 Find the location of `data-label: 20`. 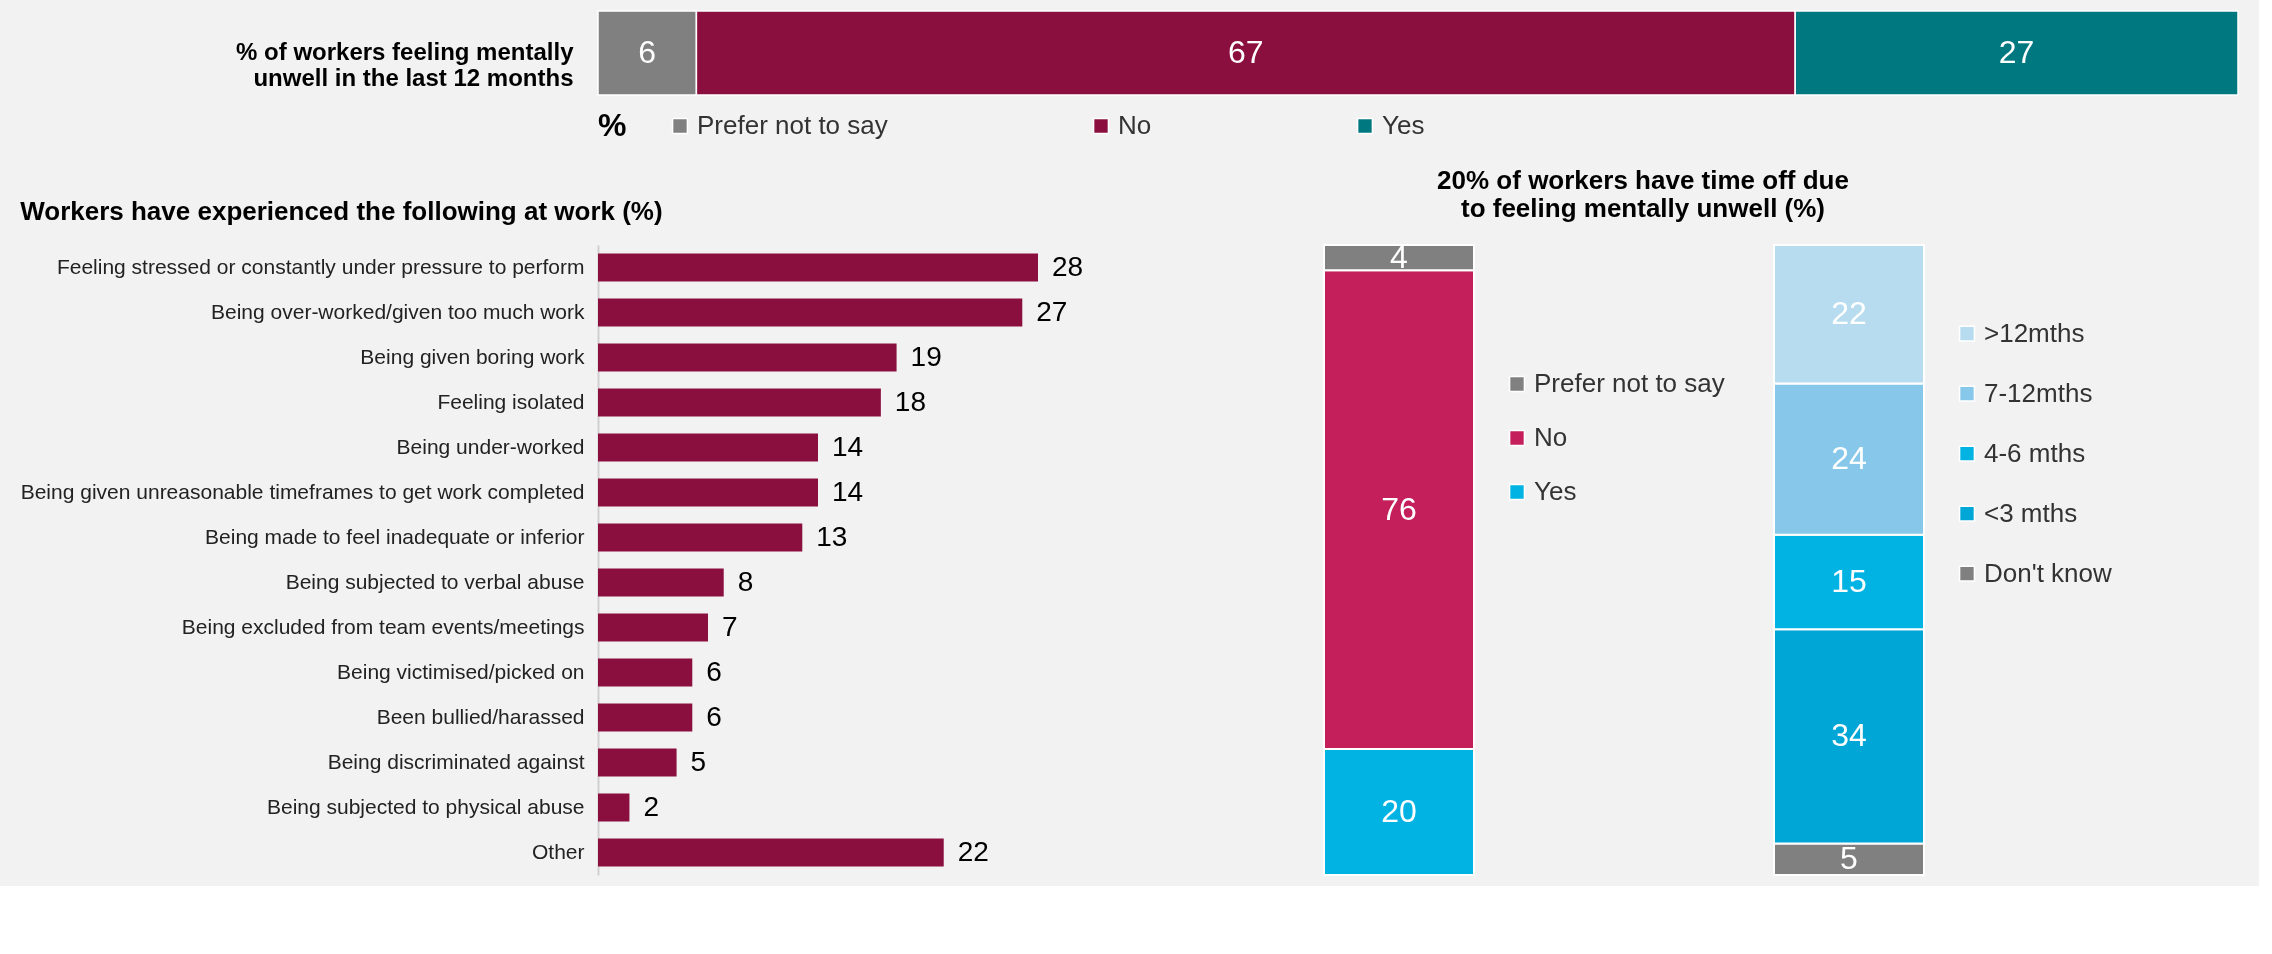

data-label: 20 is located at coordinates (1399, 811).